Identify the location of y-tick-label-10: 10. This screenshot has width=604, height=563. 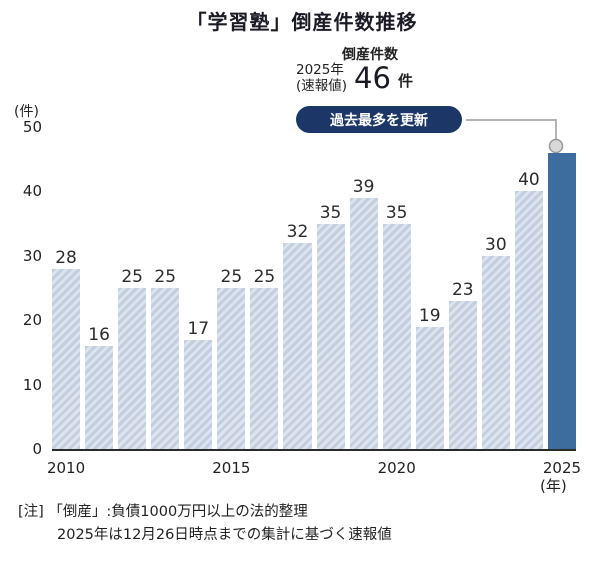
(32, 384).